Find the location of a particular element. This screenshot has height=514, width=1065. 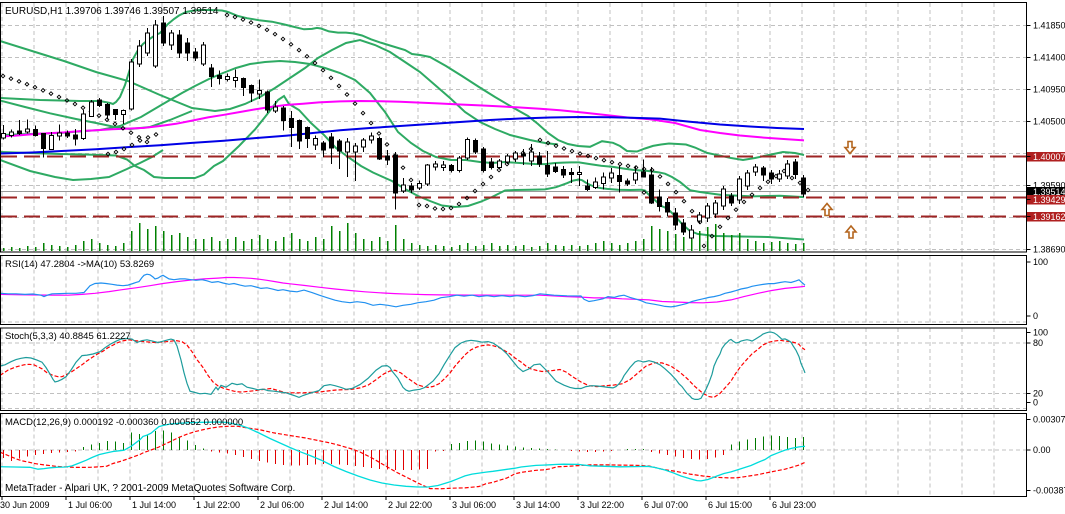

svg-text: 6 Jul 15:00 is located at coordinates (730, 505).